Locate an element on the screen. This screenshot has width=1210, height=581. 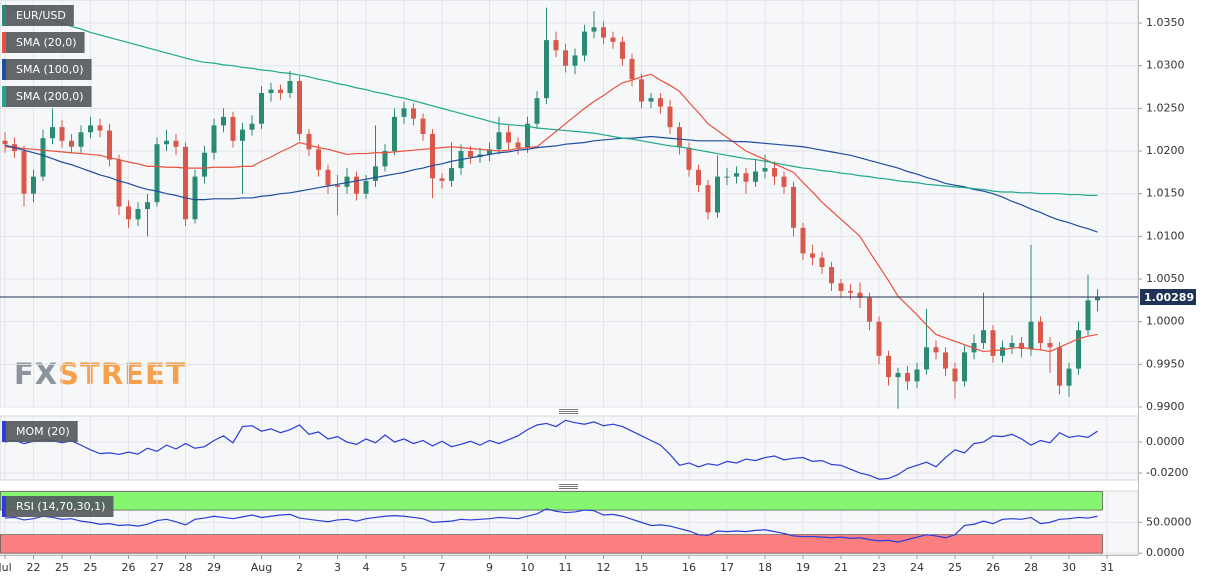
x-tick-label: 16 is located at coordinates (689, 567).